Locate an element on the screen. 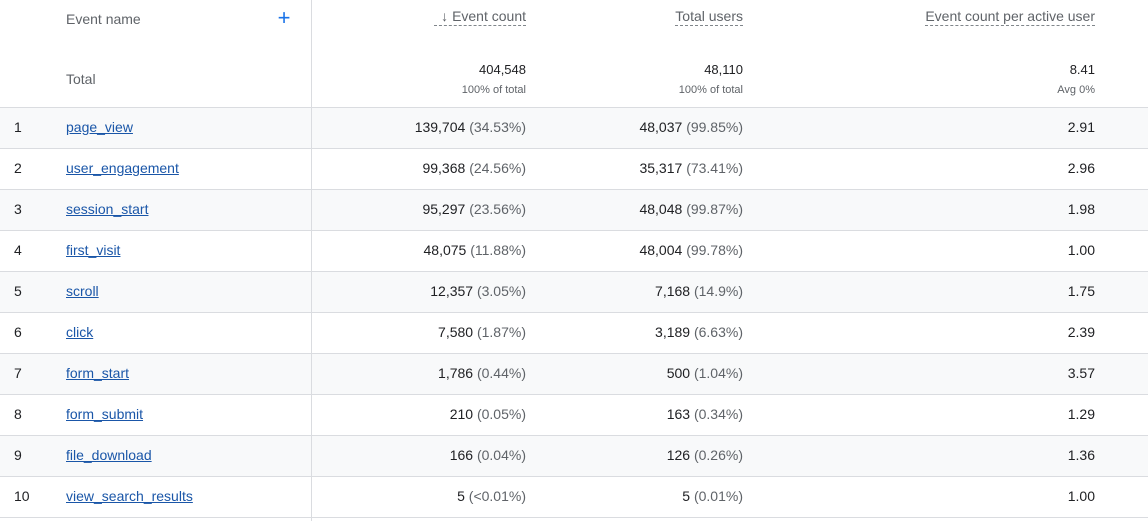  arrow-down-icon: ↓ is located at coordinates (445, 16).